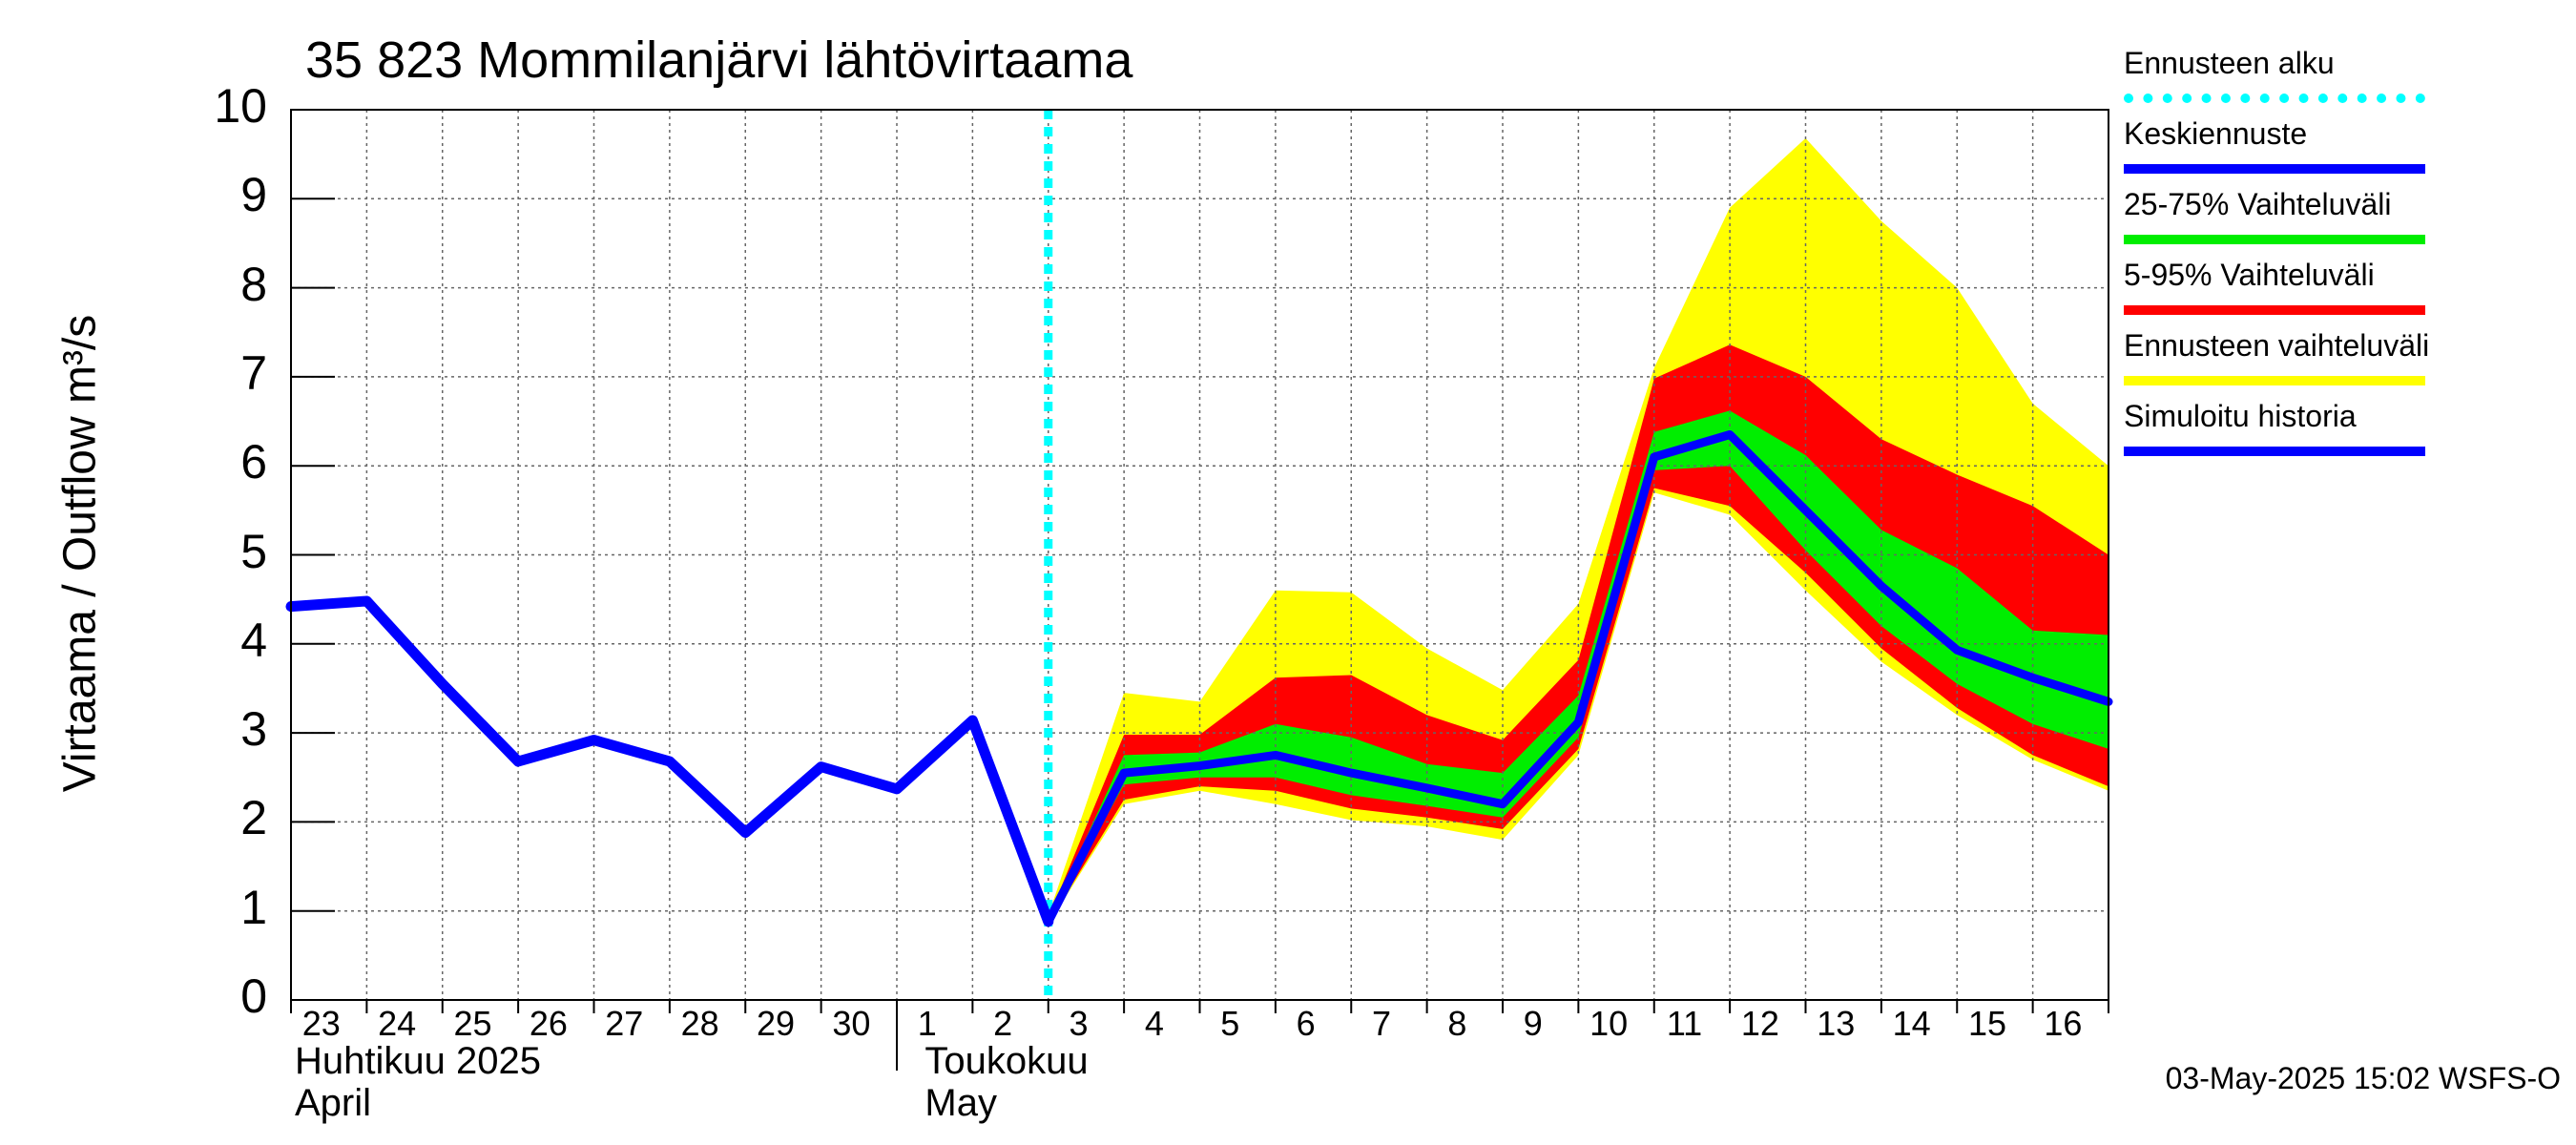 The width and height of the screenshot is (2576, 1145). Describe the element at coordinates (1836, 1023) in the screenshot. I see `x-tick-label: 13` at that location.